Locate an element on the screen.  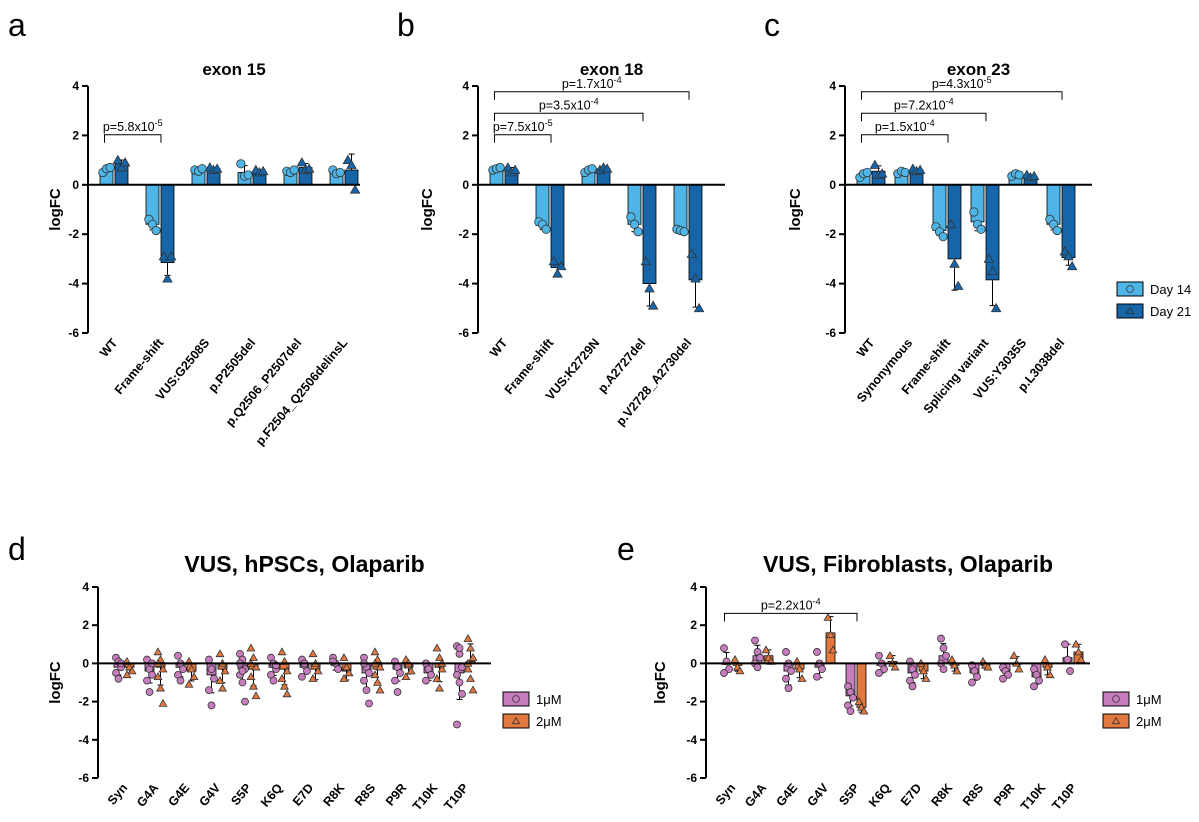
category-label-r8s: R8S is located at coordinates (365, 795).